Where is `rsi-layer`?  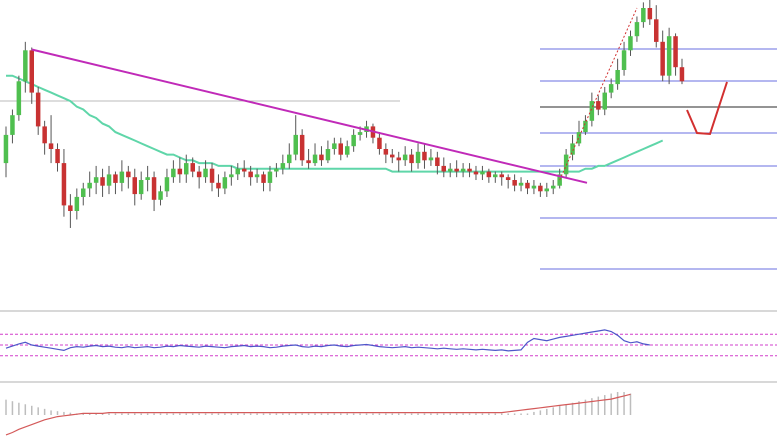 rsi-layer is located at coordinates (388, 343).